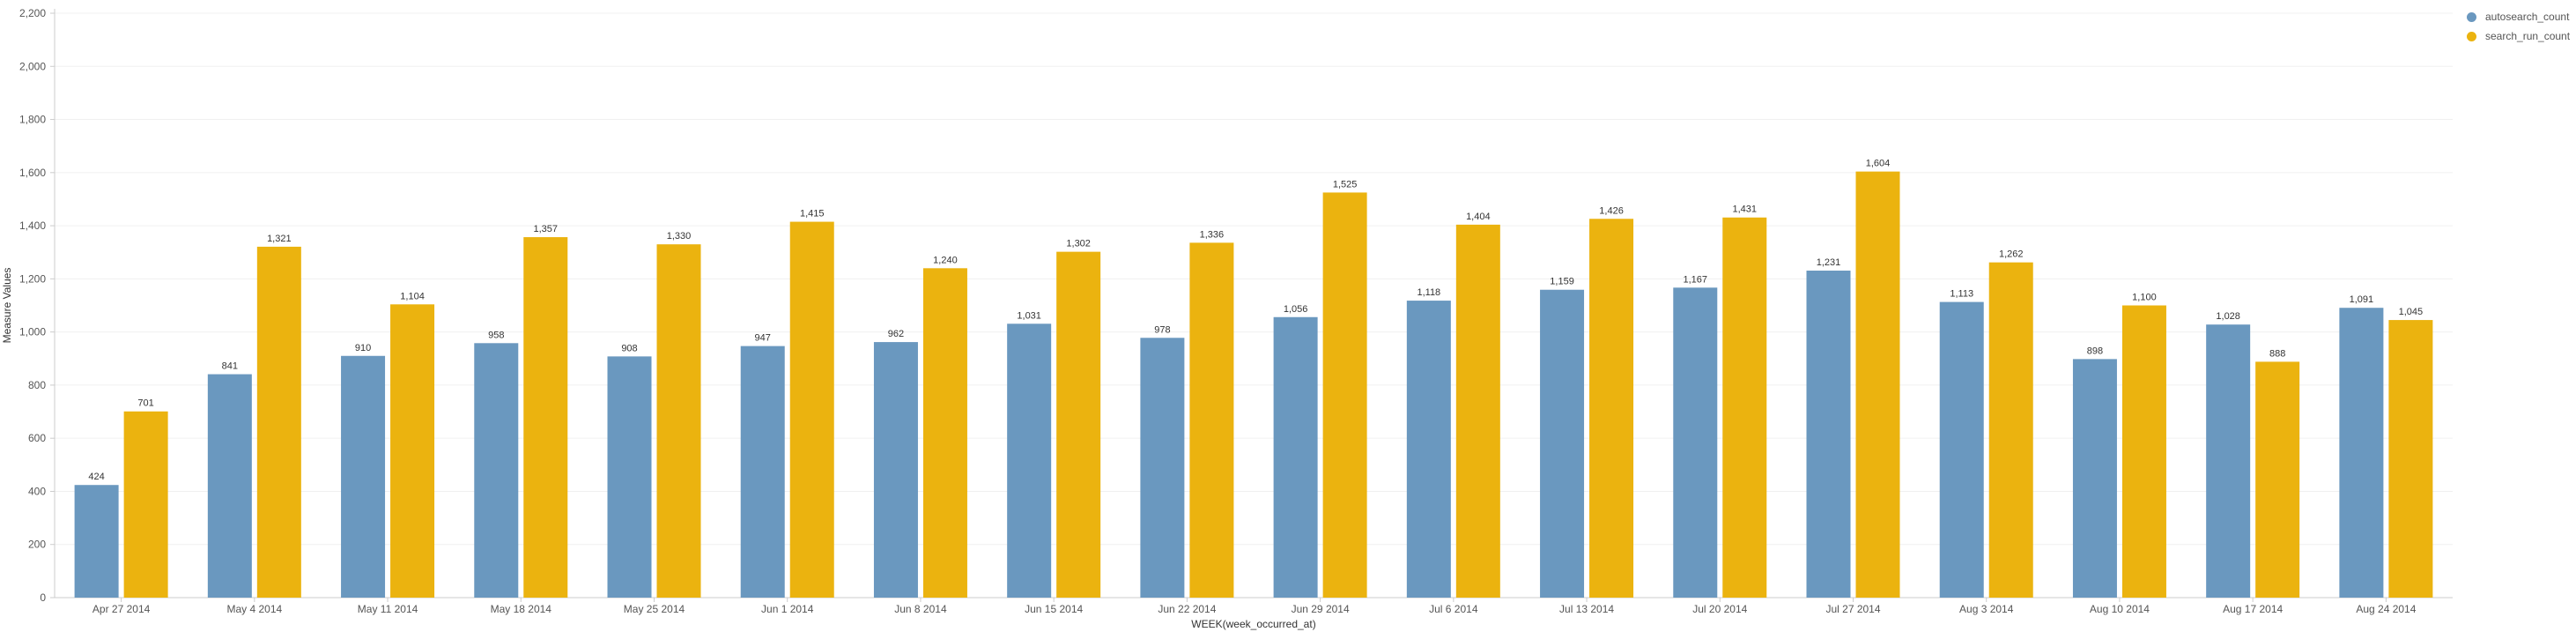 The height and width of the screenshot is (632, 2576). I want to click on data-label-search-run-count: 1,100, so click(2144, 298).